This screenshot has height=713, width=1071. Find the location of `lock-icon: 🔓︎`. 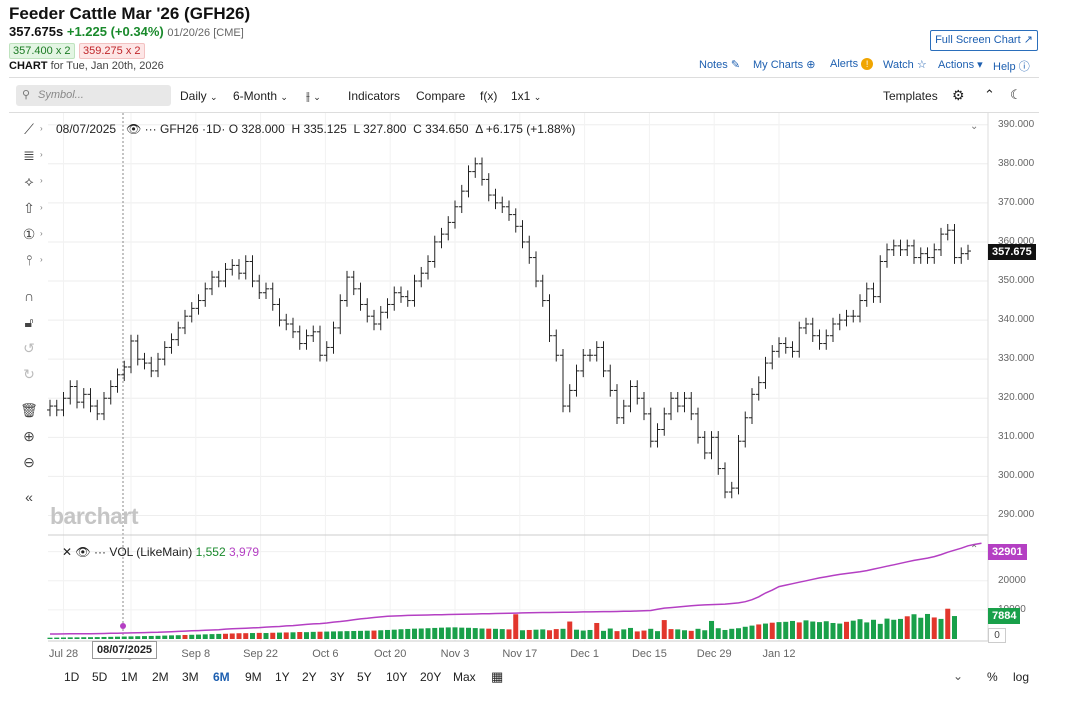

lock-icon: 🔓︎ is located at coordinates (29, 322).